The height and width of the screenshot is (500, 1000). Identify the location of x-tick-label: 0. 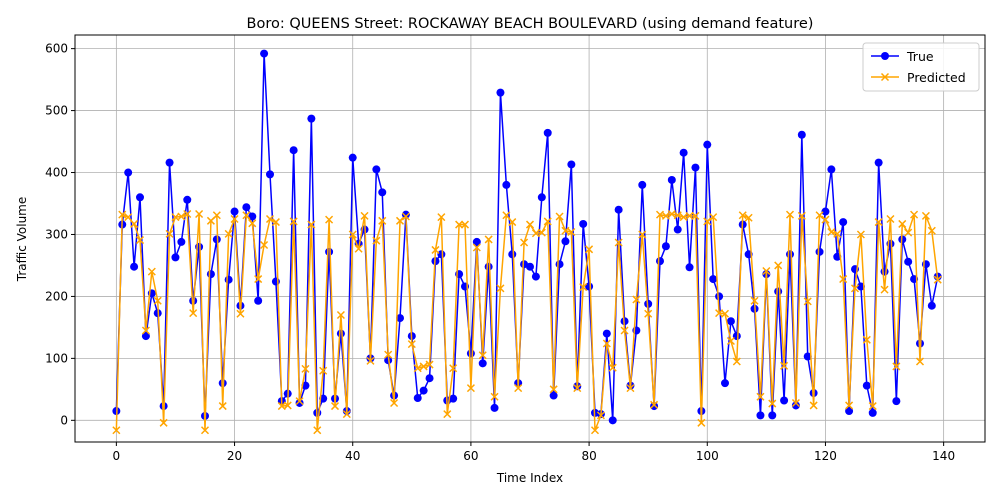
(117, 456).